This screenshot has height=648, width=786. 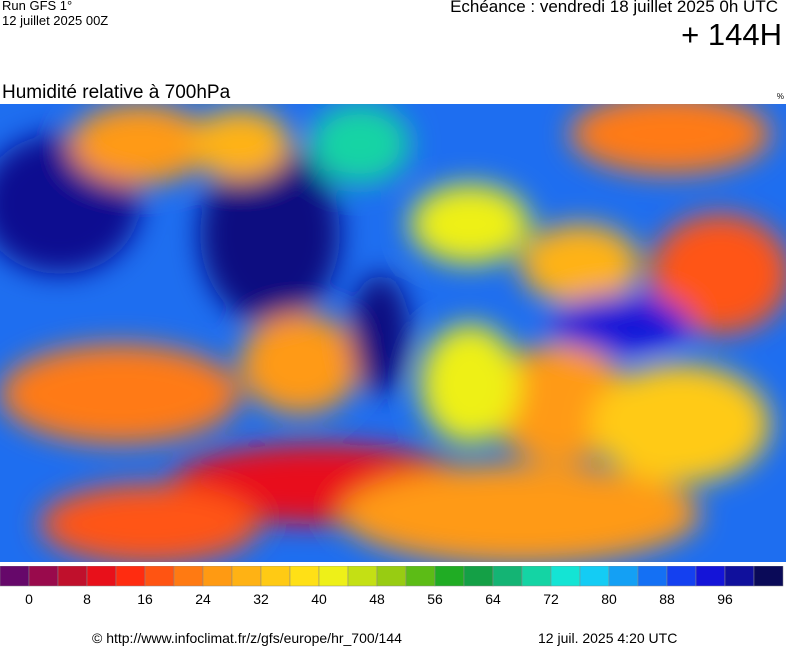 What do you see at coordinates (29, 599) in the screenshot?
I see `colorbar-tick-label: 0` at bounding box center [29, 599].